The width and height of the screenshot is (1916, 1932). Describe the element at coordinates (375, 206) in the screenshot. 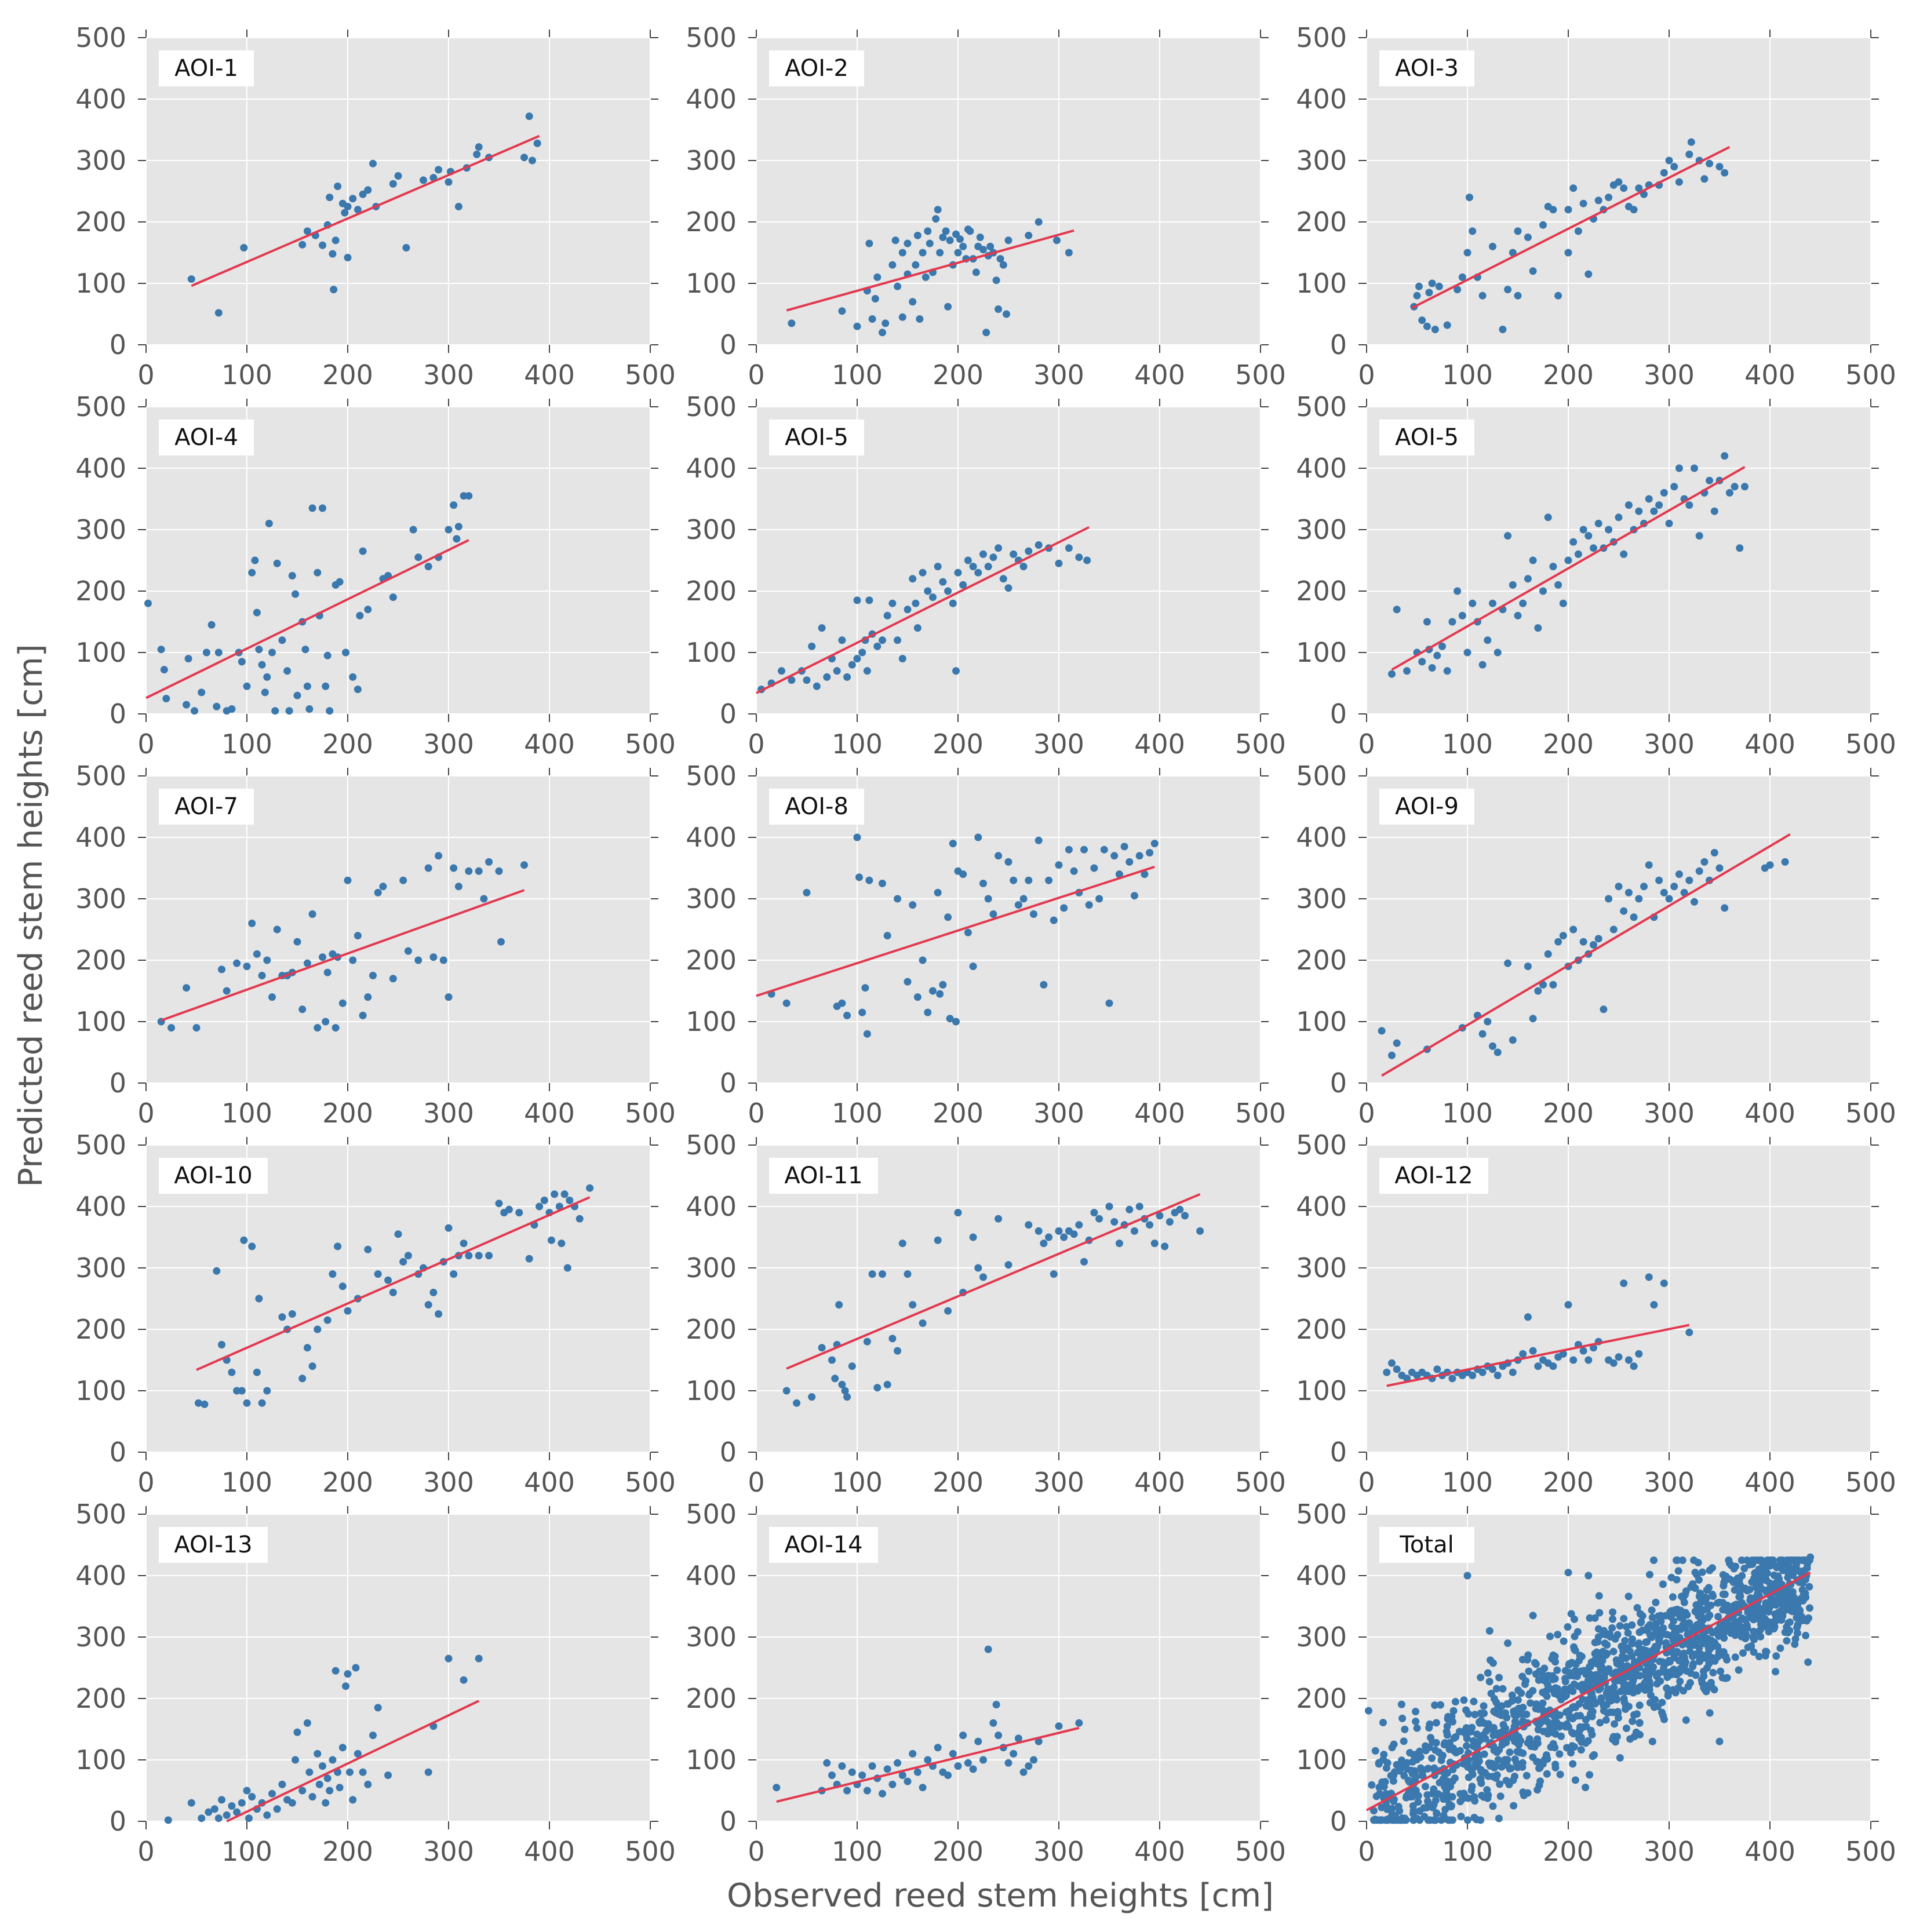

I see `panel-1: 0 100 200 300 400 500 0 100 200 300 400 500 AOI-1` at that location.